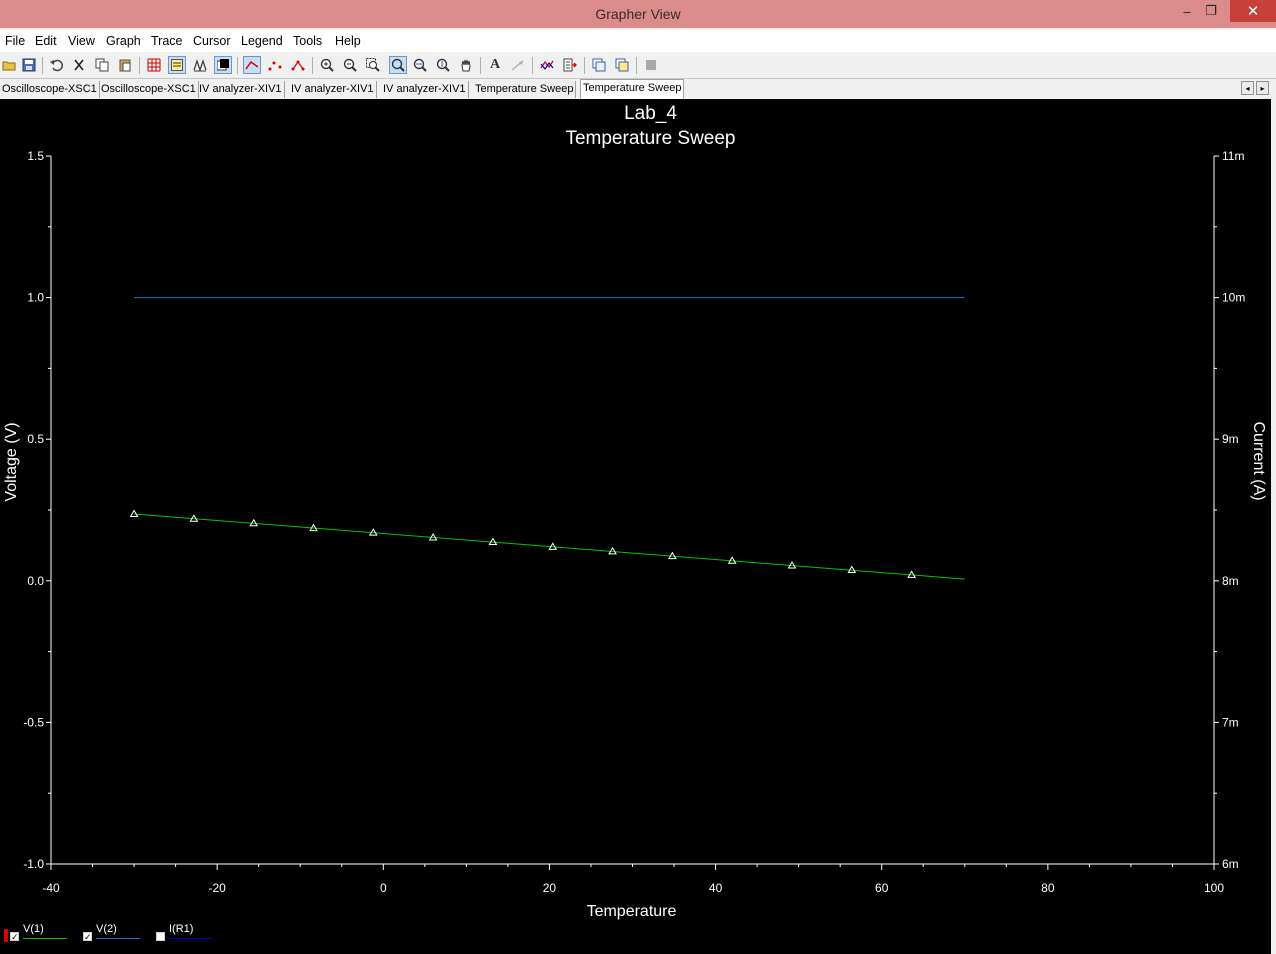 Image resolution: width=1276 pixels, height=954 pixels. Describe the element at coordinates (1233, 298) in the screenshot. I see `y2-tick-label: 10m` at that location.